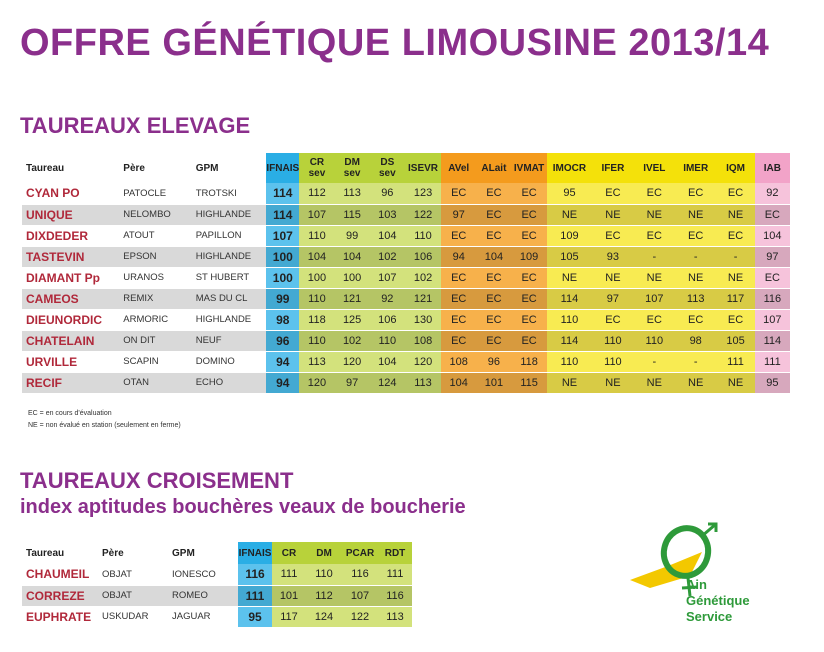  What do you see at coordinates (203, 575) in the screenshot?
I see `grandsire-name: IONESCO` at bounding box center [203, 575].